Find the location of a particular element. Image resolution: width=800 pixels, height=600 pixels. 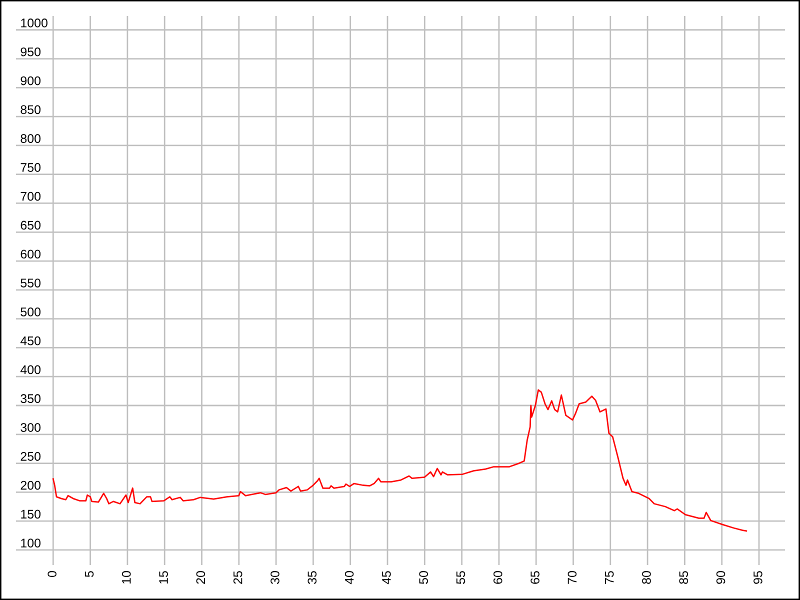

y-tick-label: 400 is located at coordinates (30, 369).